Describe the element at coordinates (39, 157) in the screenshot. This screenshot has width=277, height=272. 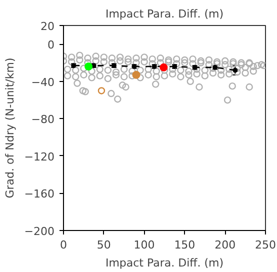
I see `y-tick-label: −120` at that location.